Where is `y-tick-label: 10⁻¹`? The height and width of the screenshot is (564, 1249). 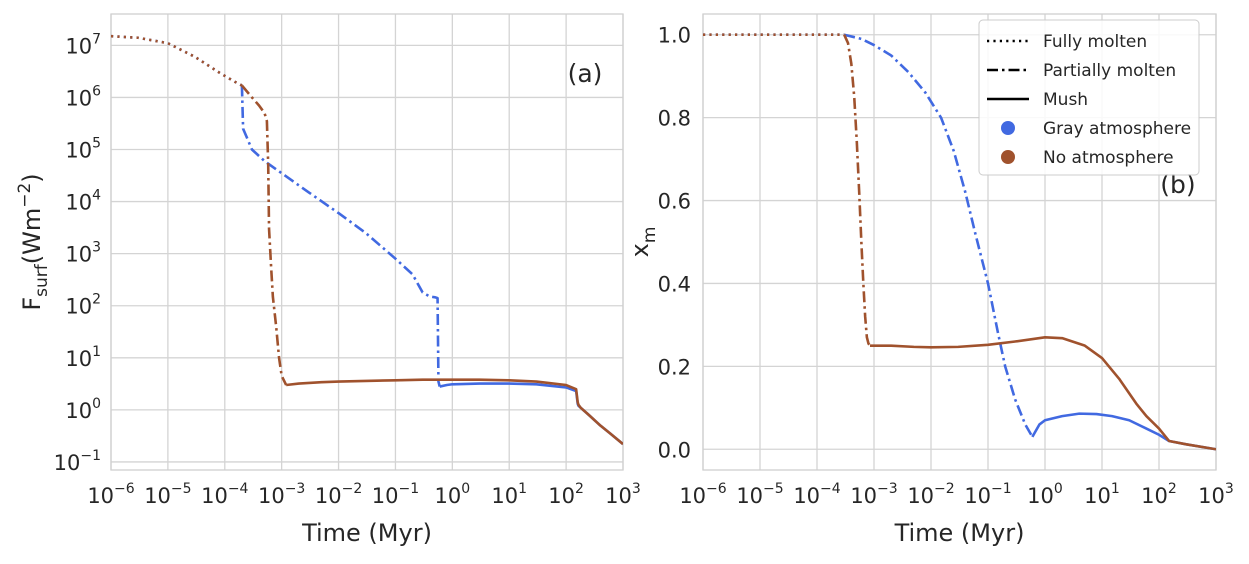 y-tick-label: 10⁻¹ is located at coordinates (77, 461).